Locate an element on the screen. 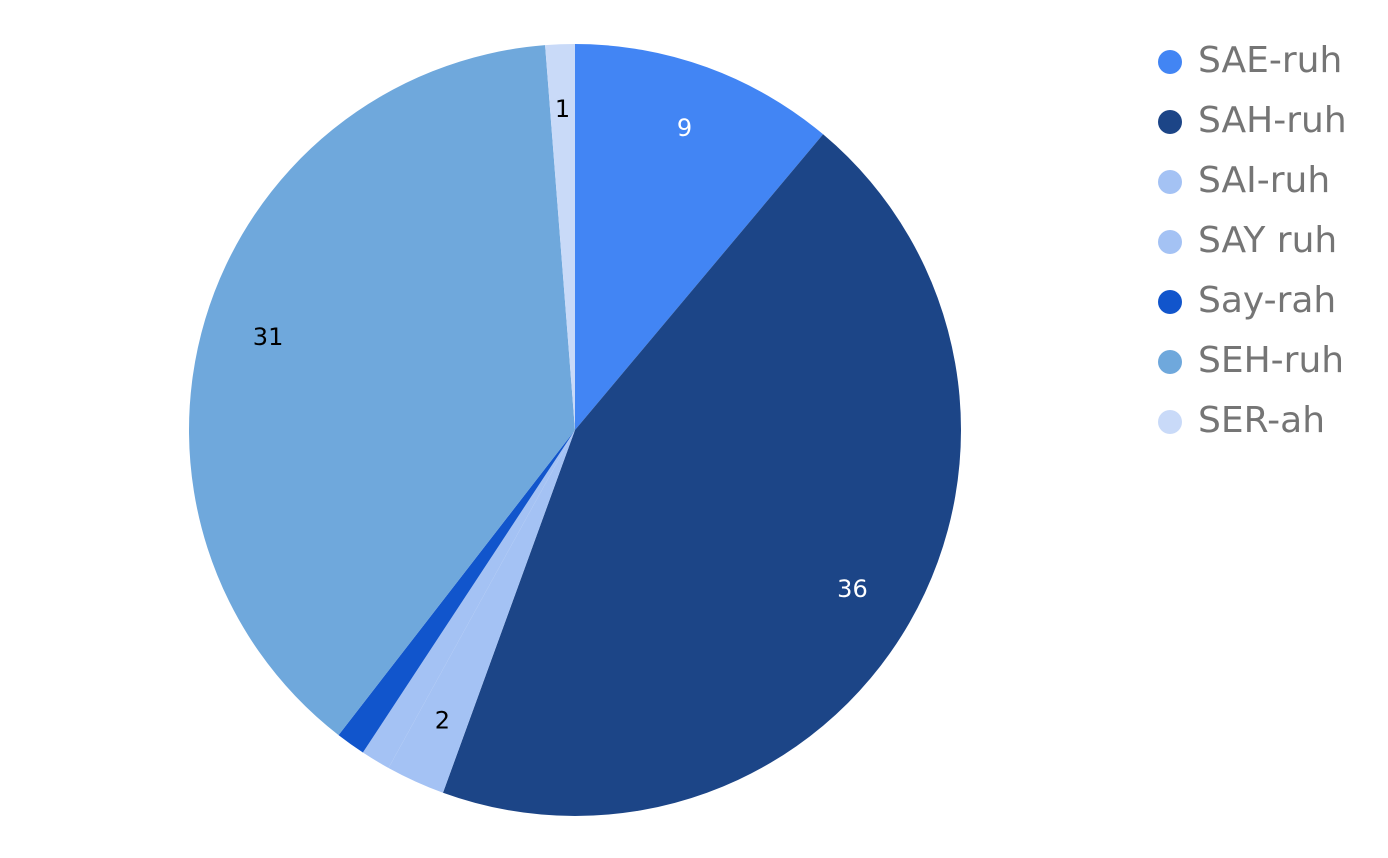 This screenshot has width=1388, height=858. data-label: 2 is located at coordinates (442, 721).